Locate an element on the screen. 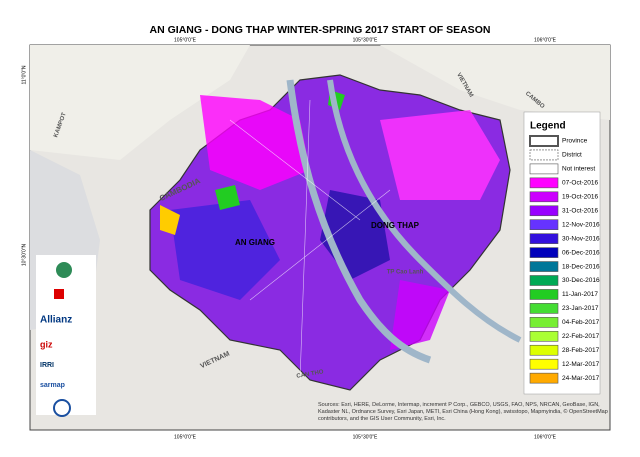 This screenshot has height=457, width=640. legend-label: 30-Dec-2016 is located at coordinates (581, 280).